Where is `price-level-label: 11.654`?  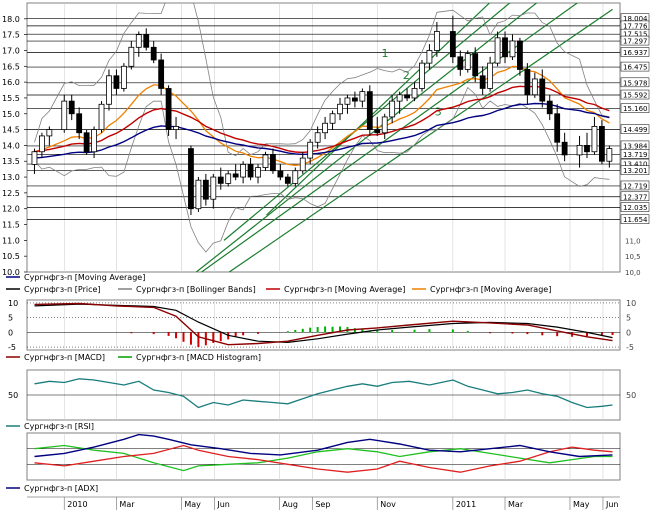 price-level-label: 11.654 is located at coordinates (635, 220).